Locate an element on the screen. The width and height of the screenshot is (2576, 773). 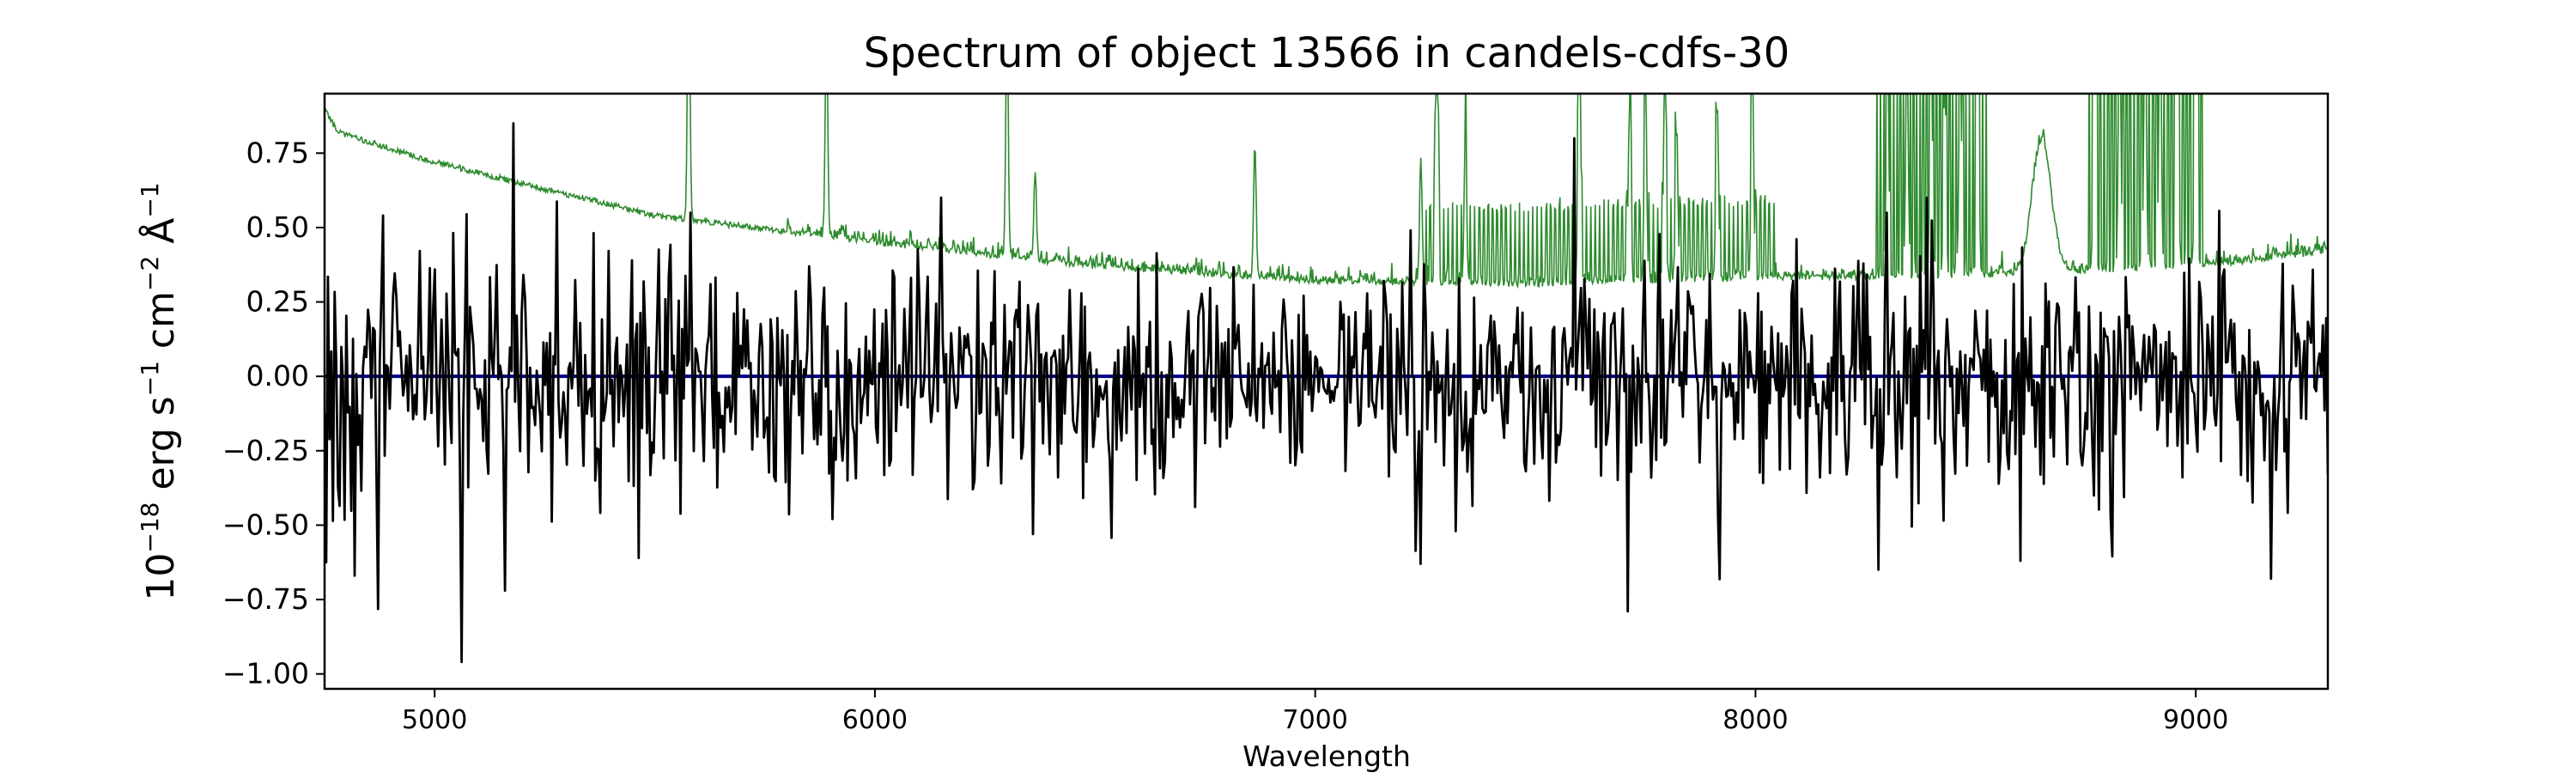
x-tick-label: 9000 is located at coordinates (2195, 720).